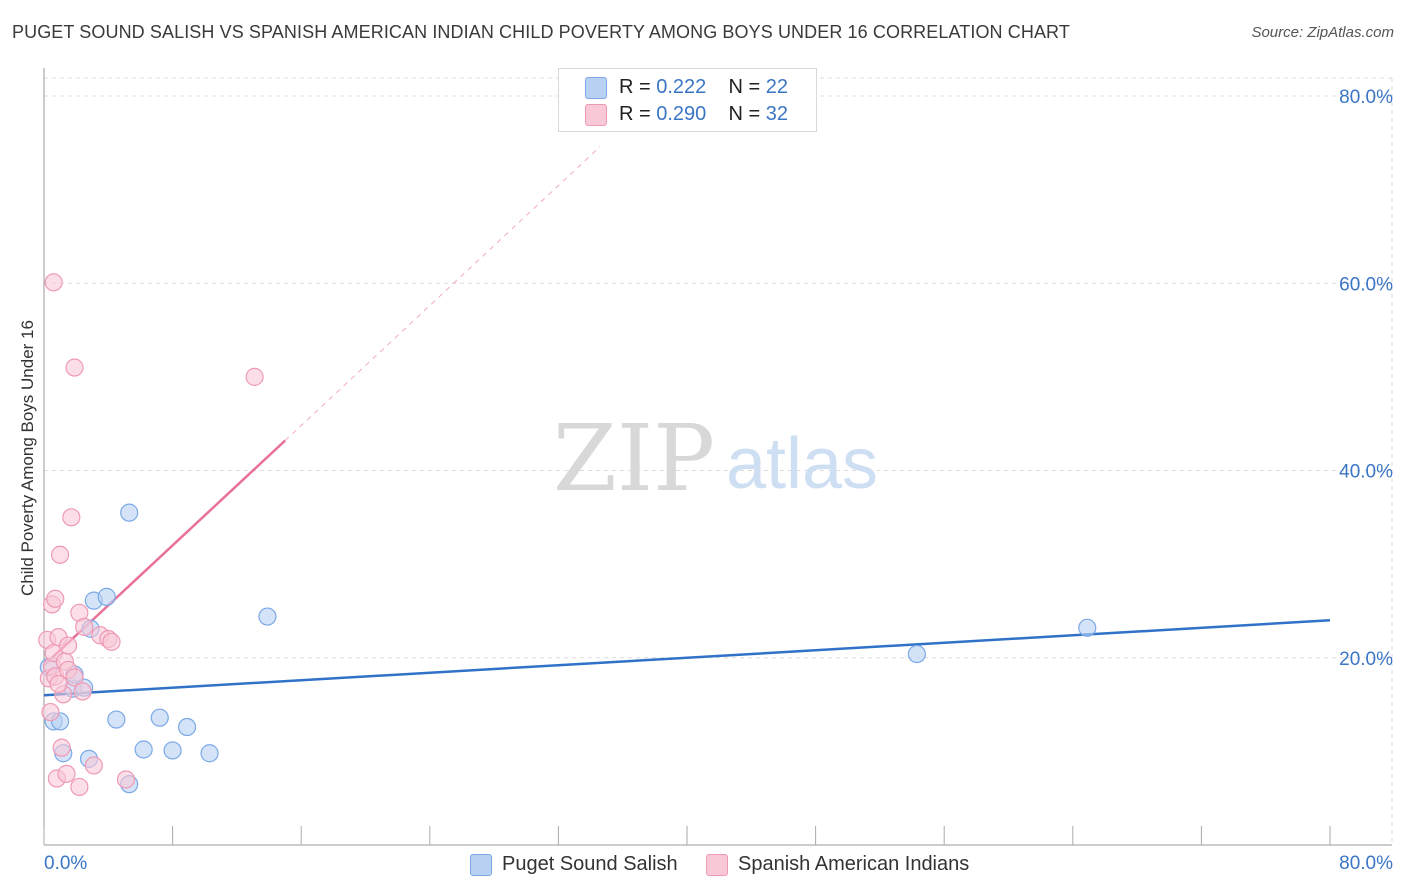  I want to click on x-tick-label-min: 0.0%, so click(65, 863).